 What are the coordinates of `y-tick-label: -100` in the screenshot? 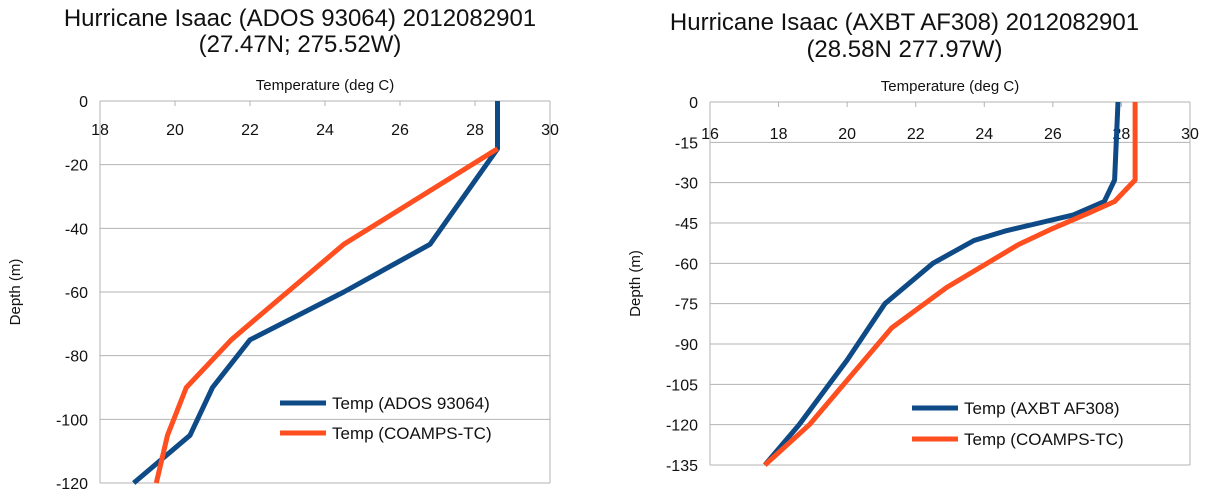 It's located at (72, 420).